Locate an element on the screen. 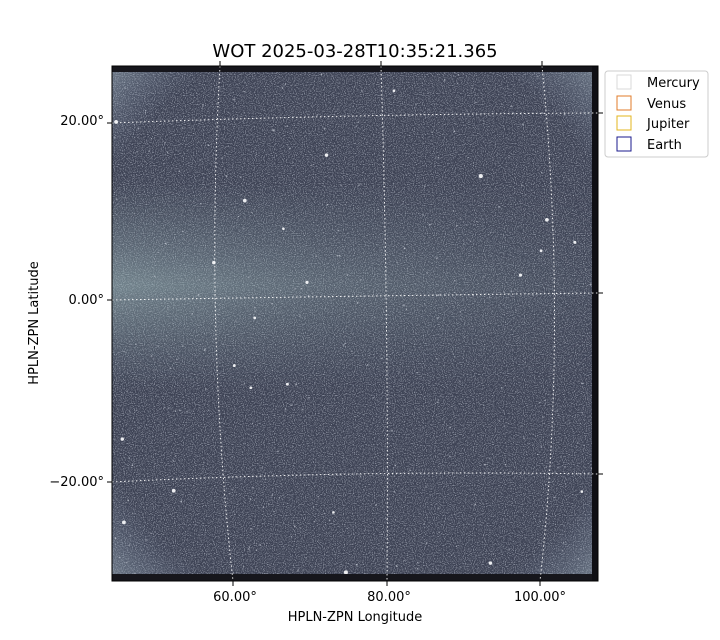 The image size is (720, 640). image-bottom-edge is located at coordinates (355, 577).